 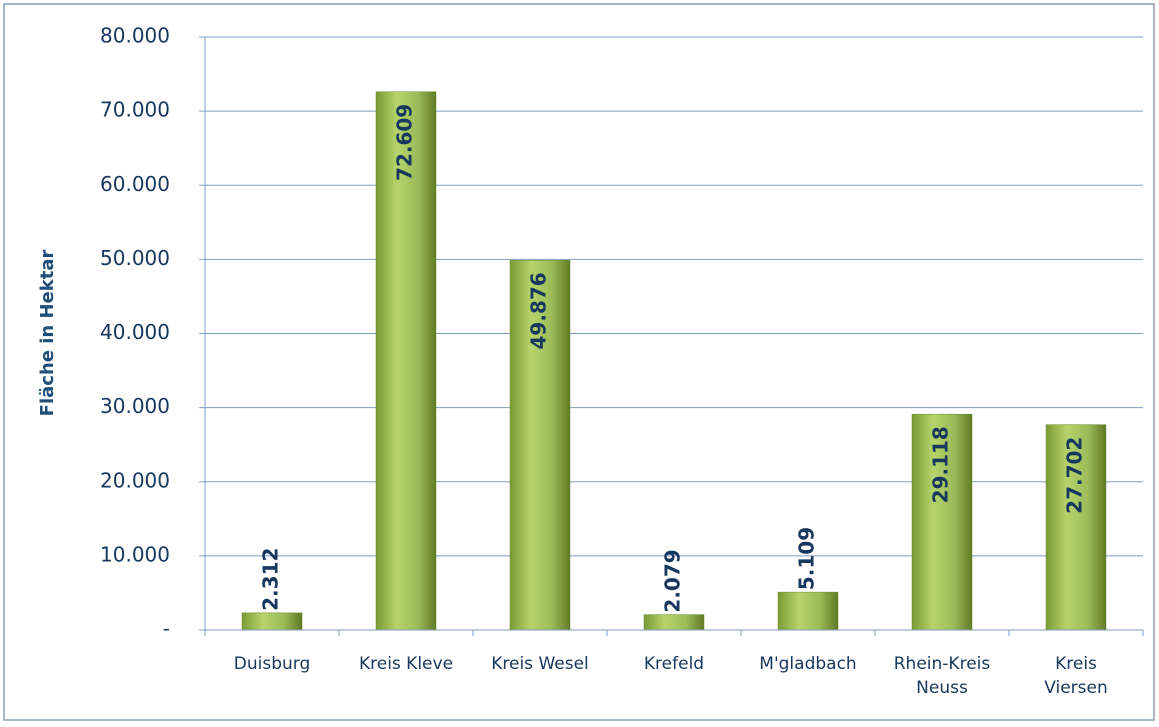 What do you see at coordinates (808, 664) in the screenshot?
I see `x-tick-label: M'gladbach` at bounding box center [808, 664].